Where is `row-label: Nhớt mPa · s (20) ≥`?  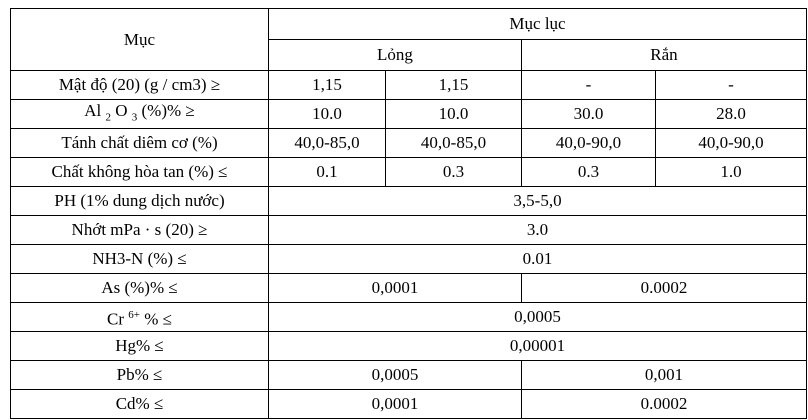
row-label: Nhớt mPa · s (20) ≥ is located at coordinates (139, 230).